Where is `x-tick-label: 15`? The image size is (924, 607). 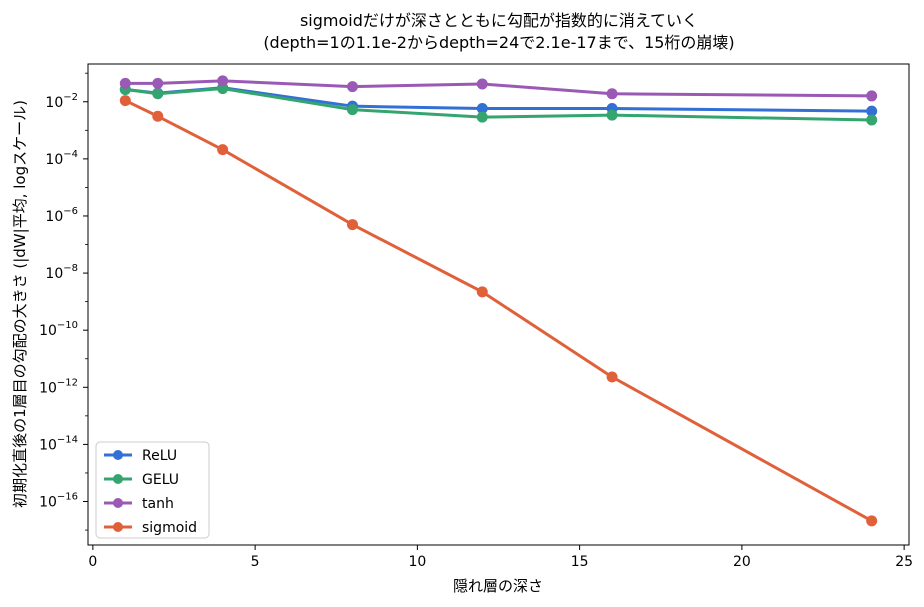
x-tick-label: 15 is located at coordinates (580, 562).